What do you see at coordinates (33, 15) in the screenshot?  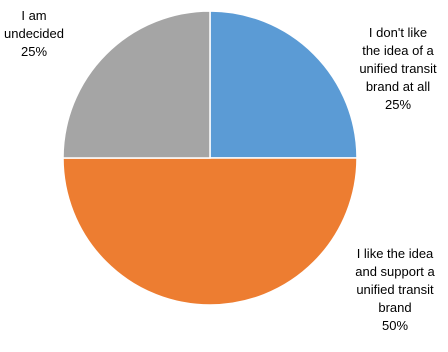 I see `slice-label-line: I am` at bounding box center [33, 15].